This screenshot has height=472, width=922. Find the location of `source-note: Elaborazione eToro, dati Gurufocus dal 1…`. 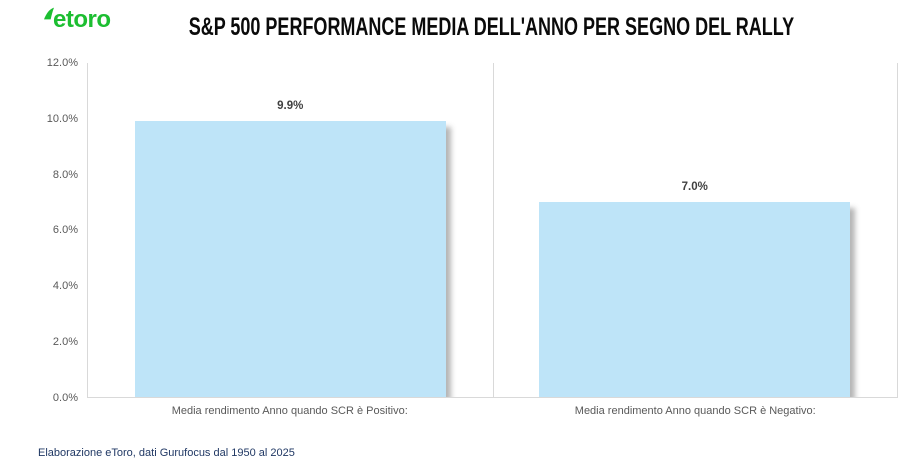

source-note: Elaborazione eToro, dati Gurufocus dal 1… is located at coordinates (166, 453).